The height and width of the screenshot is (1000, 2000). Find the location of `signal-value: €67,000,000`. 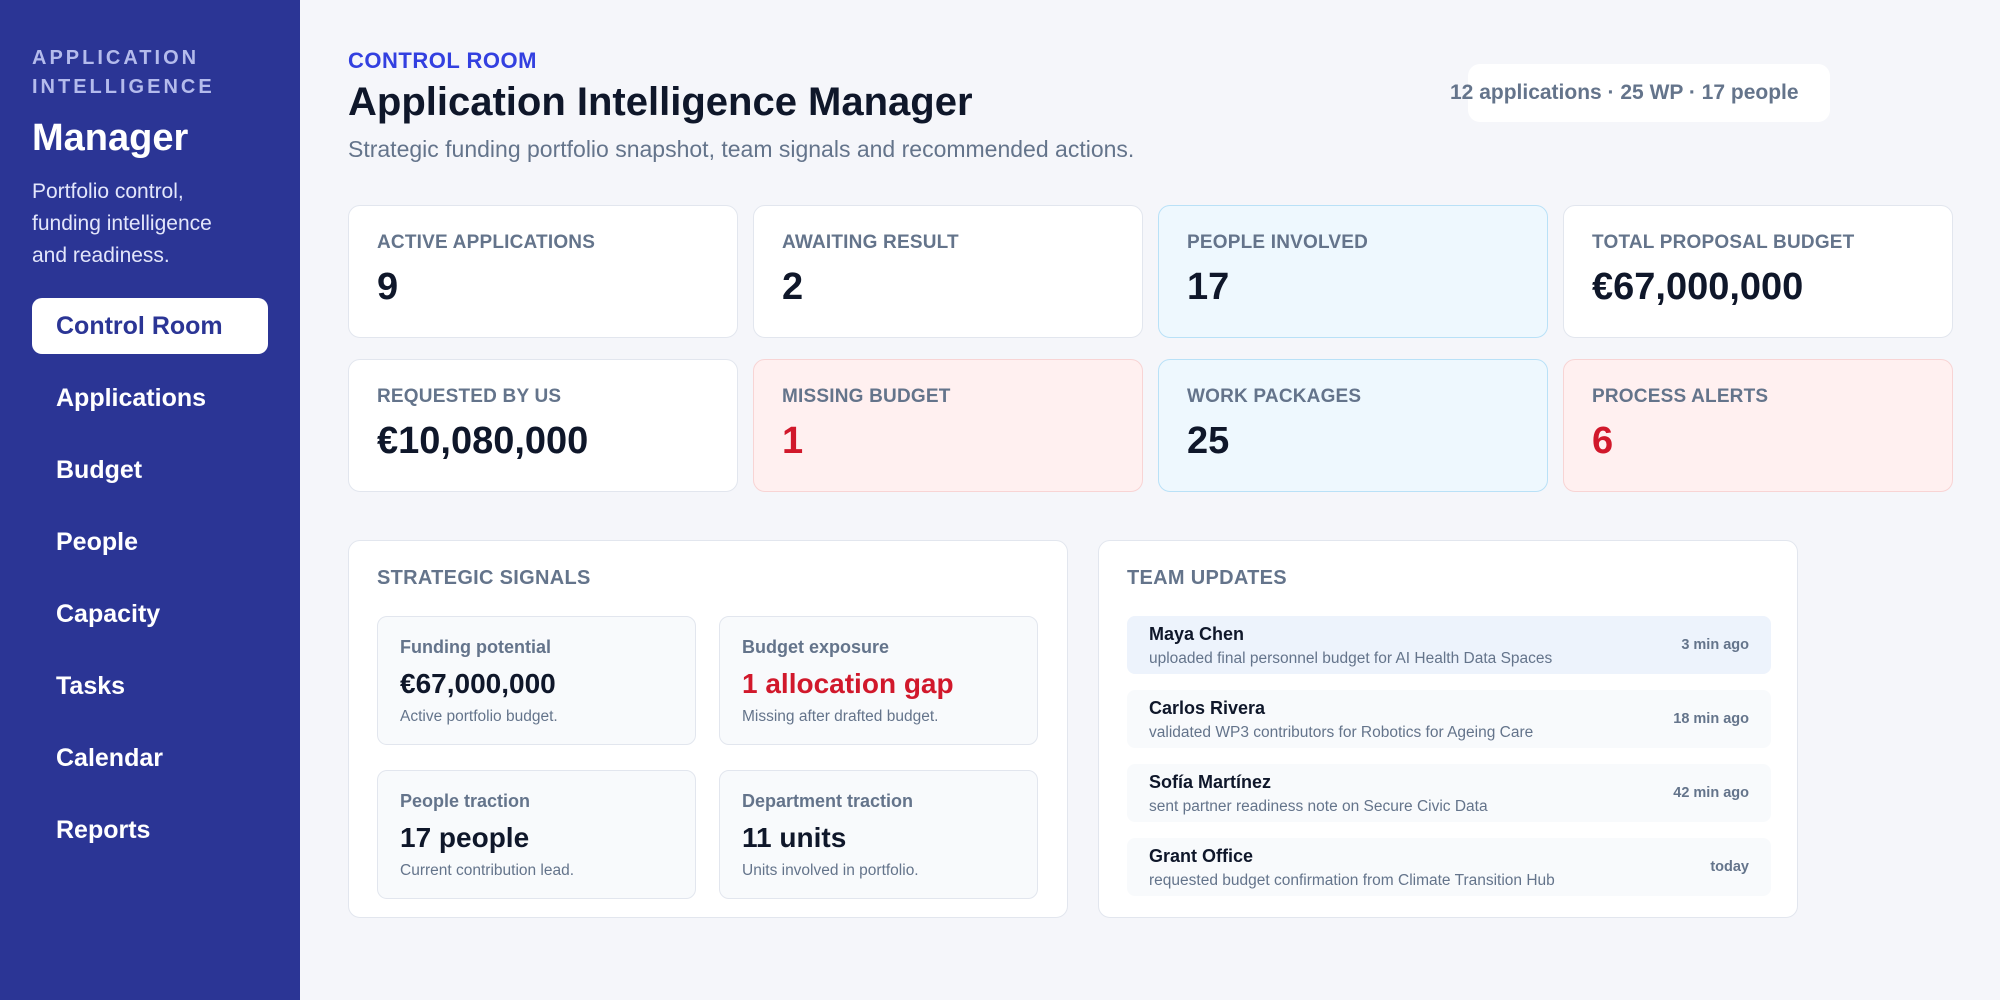

signal-value: €67,000,000 is located at coordinates (478, 683).